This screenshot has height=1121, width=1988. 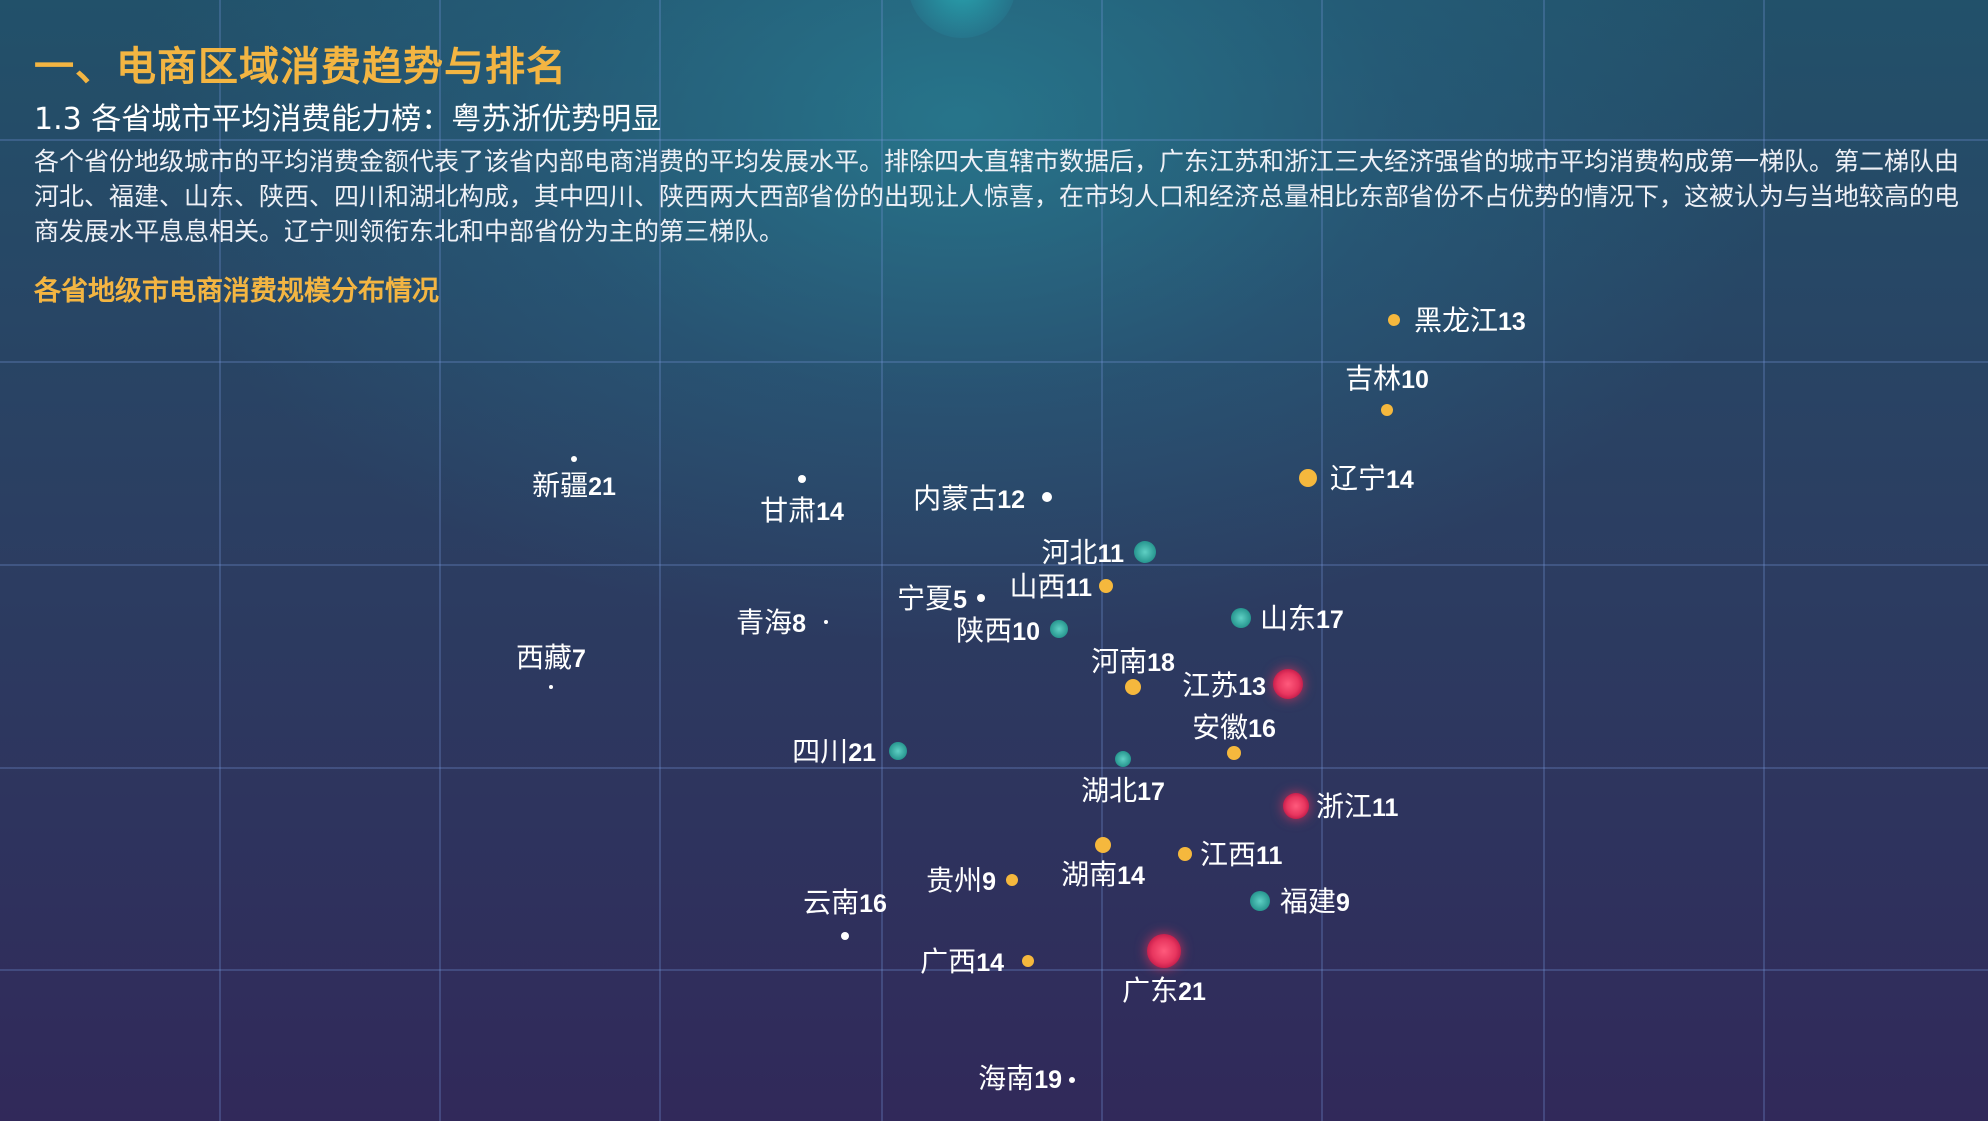 What do you see at coordinates (820, 751) in the screenshot?
I see `province-name: 四川` at bounding box center [820, 751].